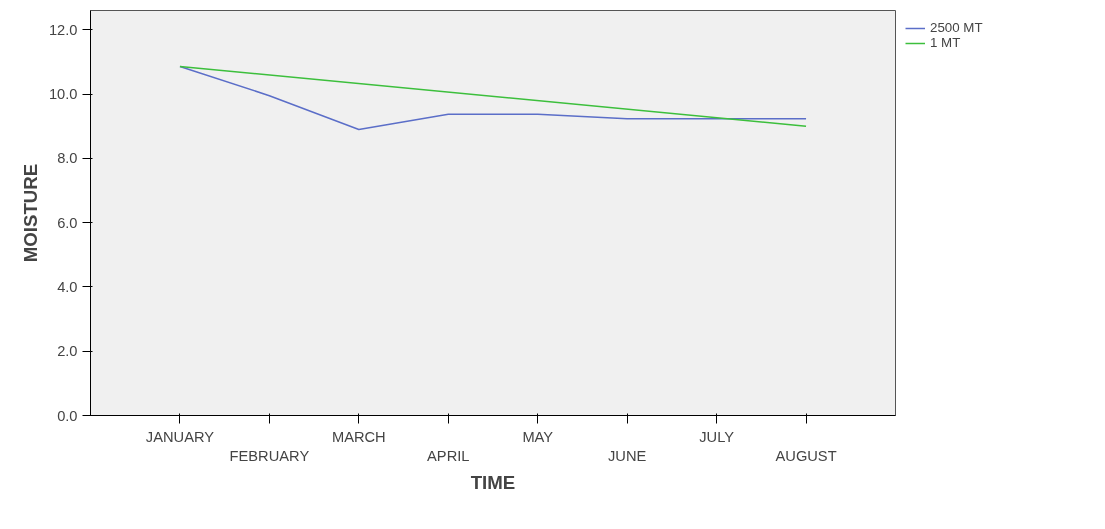 The width and height of the screenshot is (1105, 529). Describe the element at coordinates (63, 94) in the screenshot. I see `y-tick-label: 10.0` at that location.